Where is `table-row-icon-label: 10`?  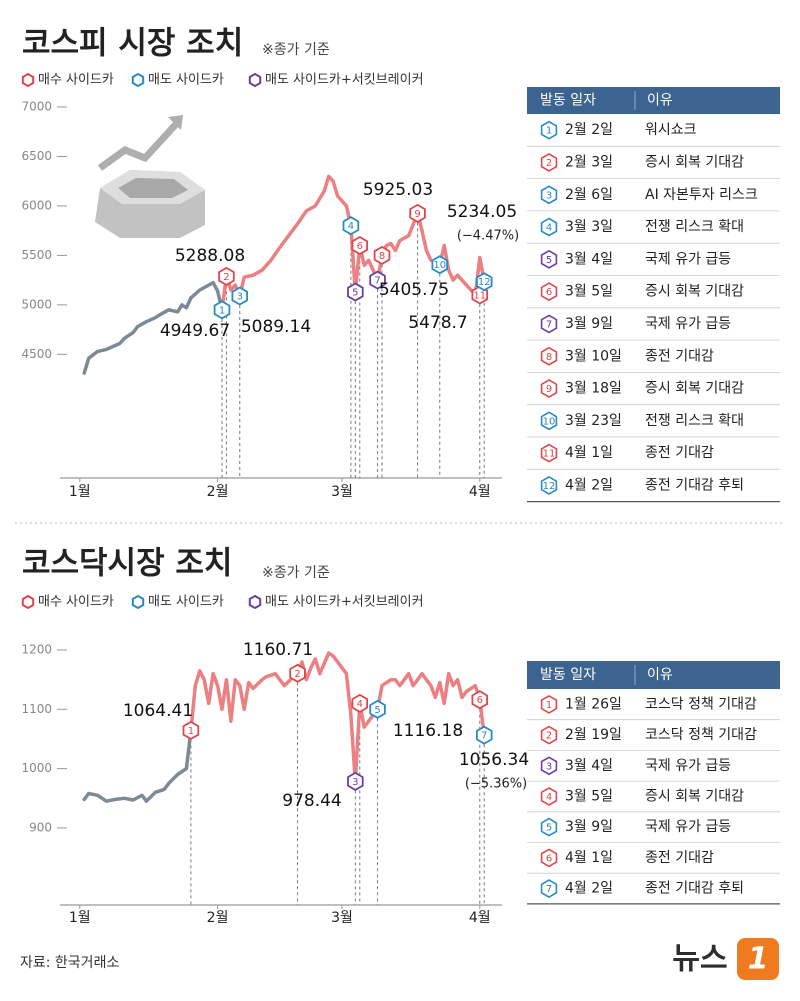 table-row-icon-label: 10 is located at coordinates (549, 421).